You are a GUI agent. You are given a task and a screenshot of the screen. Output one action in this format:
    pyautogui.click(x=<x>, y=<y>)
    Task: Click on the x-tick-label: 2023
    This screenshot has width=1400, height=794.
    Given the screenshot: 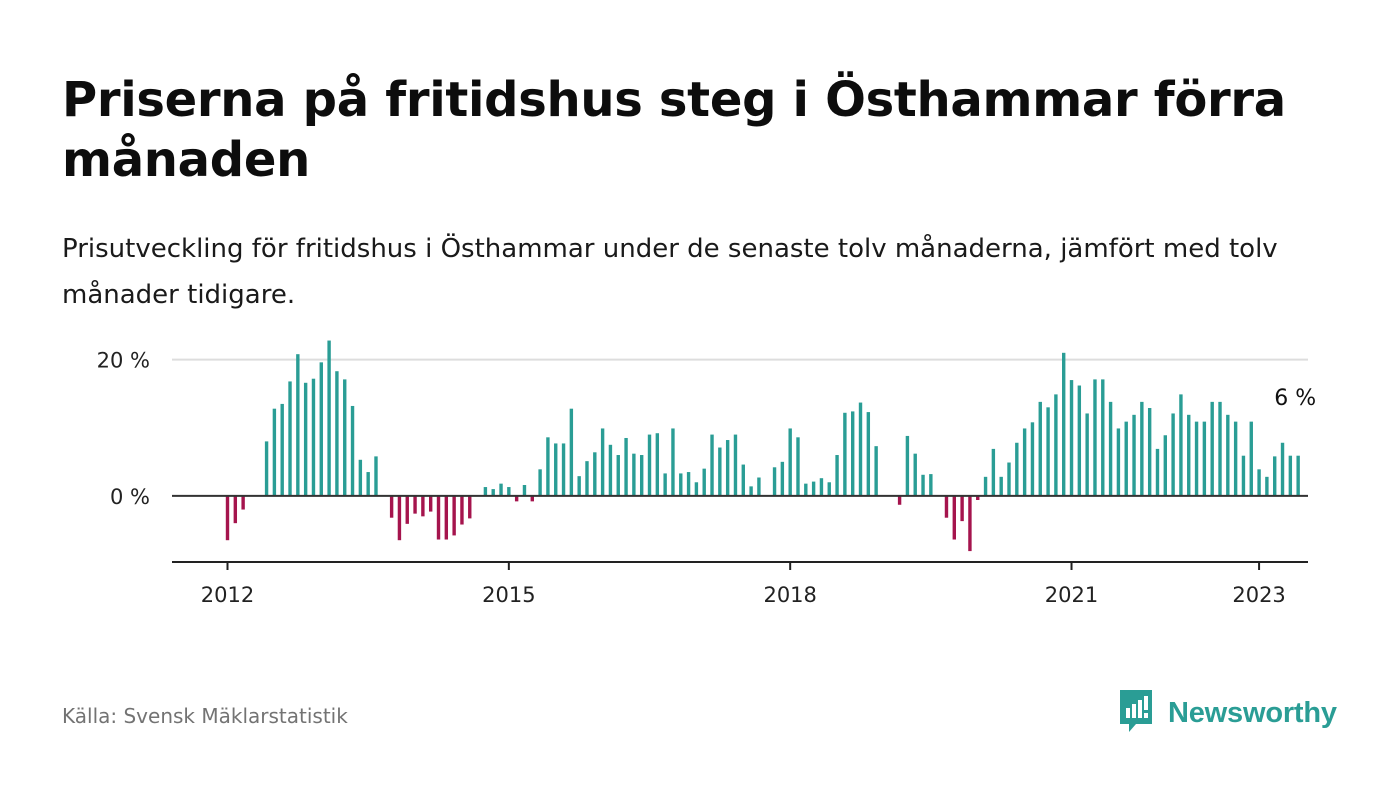 What is the action you would take?
    pyautogui.click(x=1258, y=595)
    